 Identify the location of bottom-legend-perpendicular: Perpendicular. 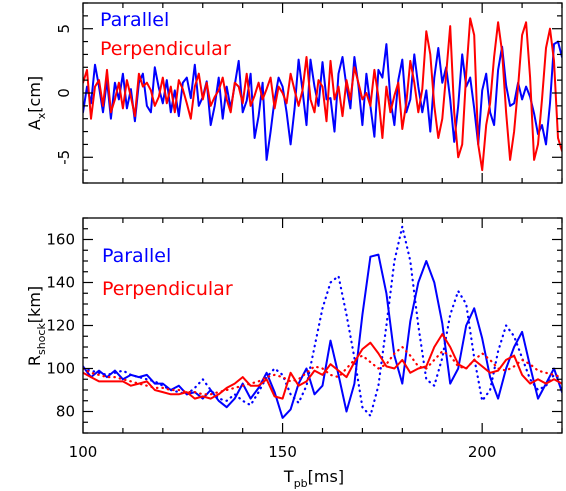
(167, 289).